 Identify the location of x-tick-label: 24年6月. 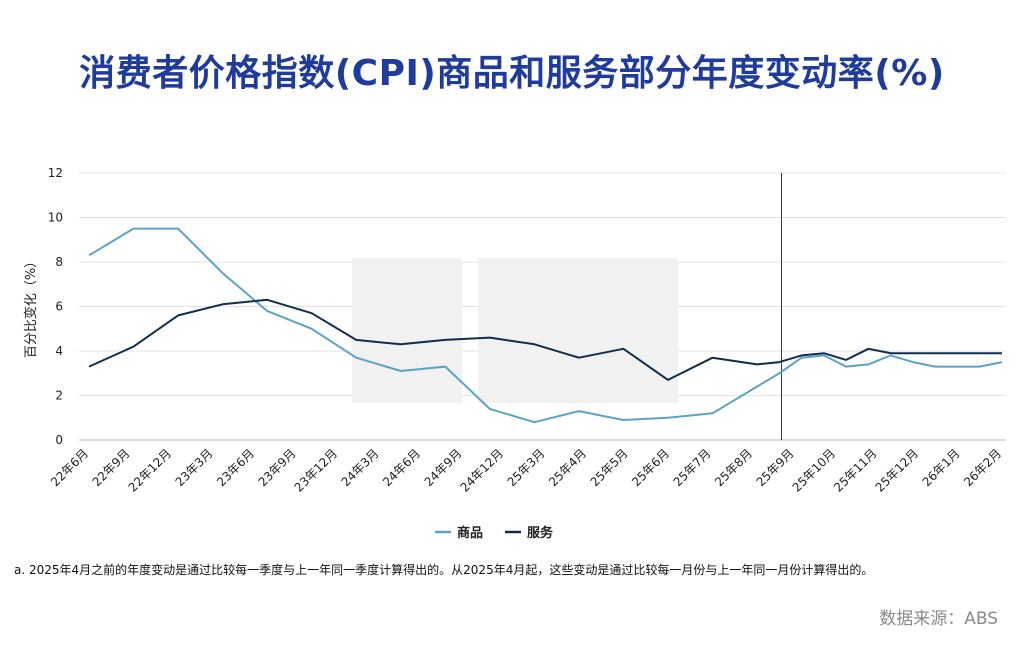
(401, 467).